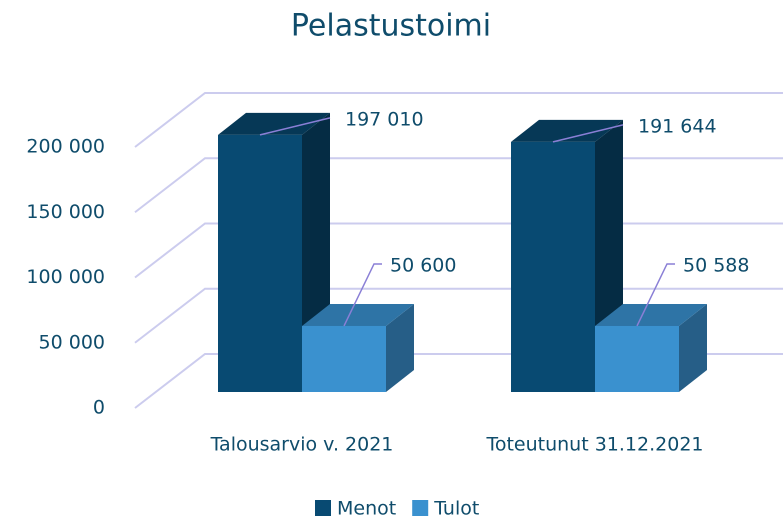 Image resolution: width=783 pixels, height=522 pixels. What do you see at coordinates (423, 265) in the screenshot?
I see `data-label: 50 600` at bounding box center [423, 265].